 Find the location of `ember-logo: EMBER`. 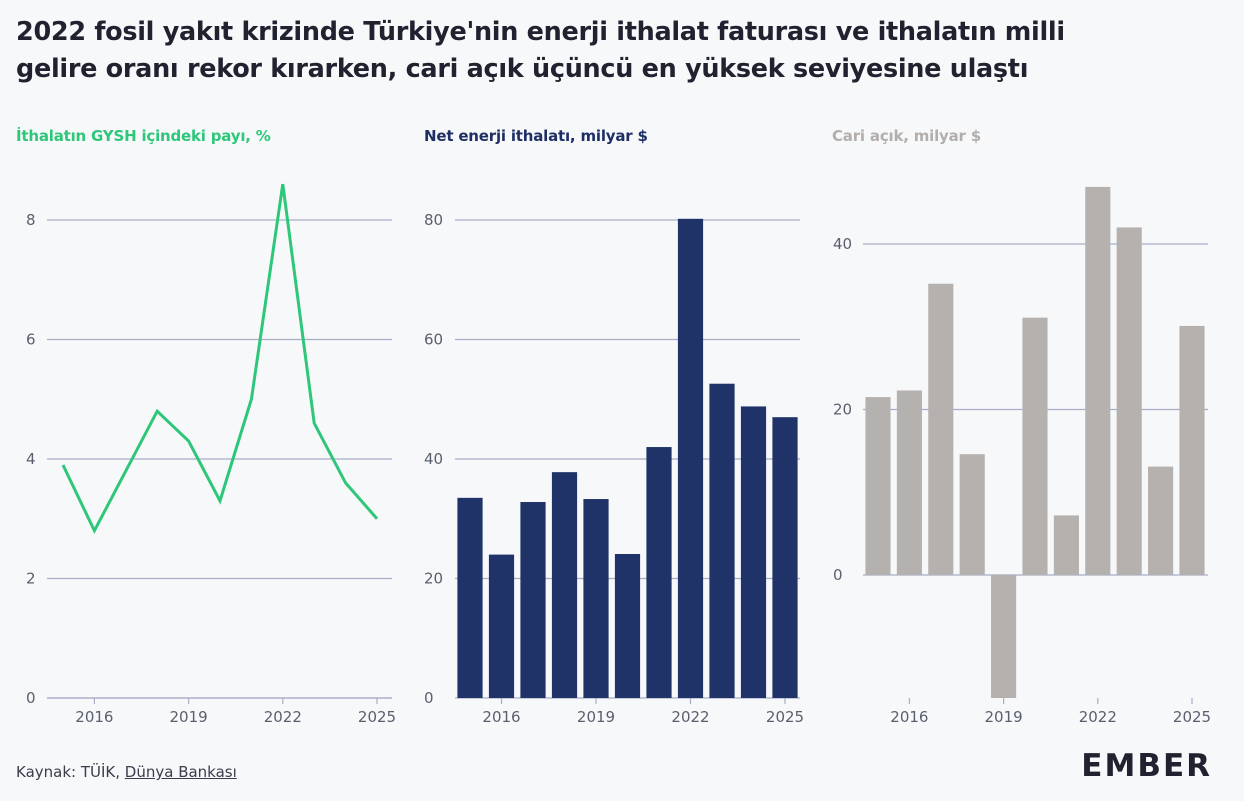

ember-logo: EMBER is located at coordinates (1146, 766).